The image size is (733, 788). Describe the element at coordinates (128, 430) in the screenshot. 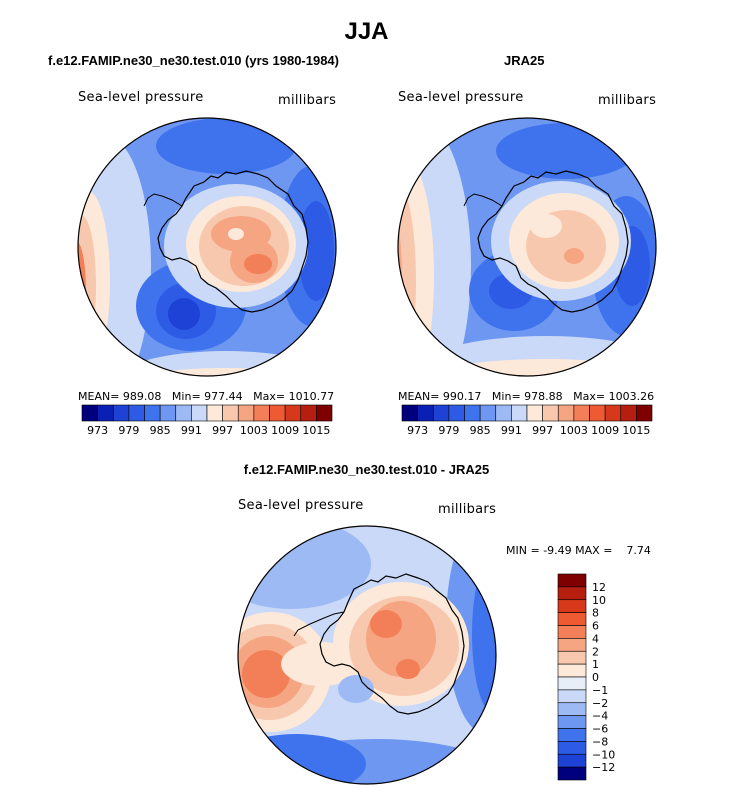

I see `panel1-colorbar-tick-label: 979` at that location.